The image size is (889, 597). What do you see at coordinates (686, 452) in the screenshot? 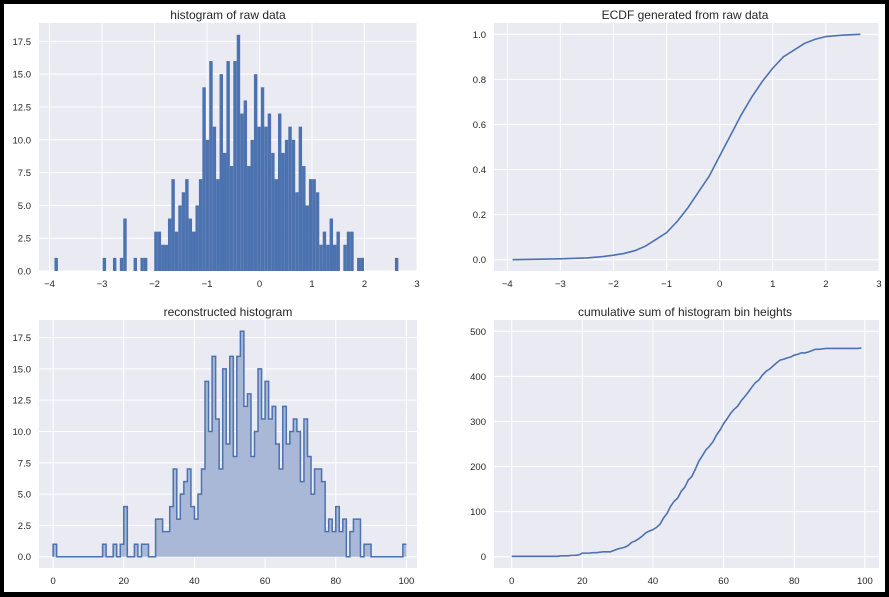
I see `cumulative-sum-line` at bounding box center [686, 452].